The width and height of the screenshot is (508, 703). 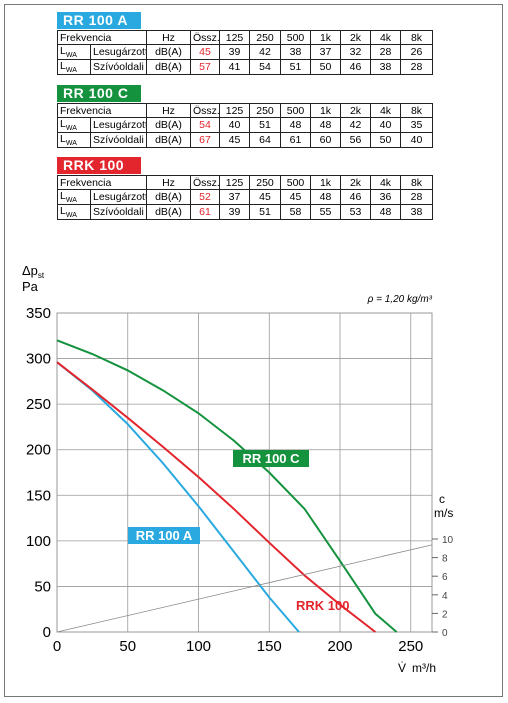 What do you see at coordinates (424, 668) in the screenshot?
I see `x-unit: m³/h` at bounding box center [424, 668].